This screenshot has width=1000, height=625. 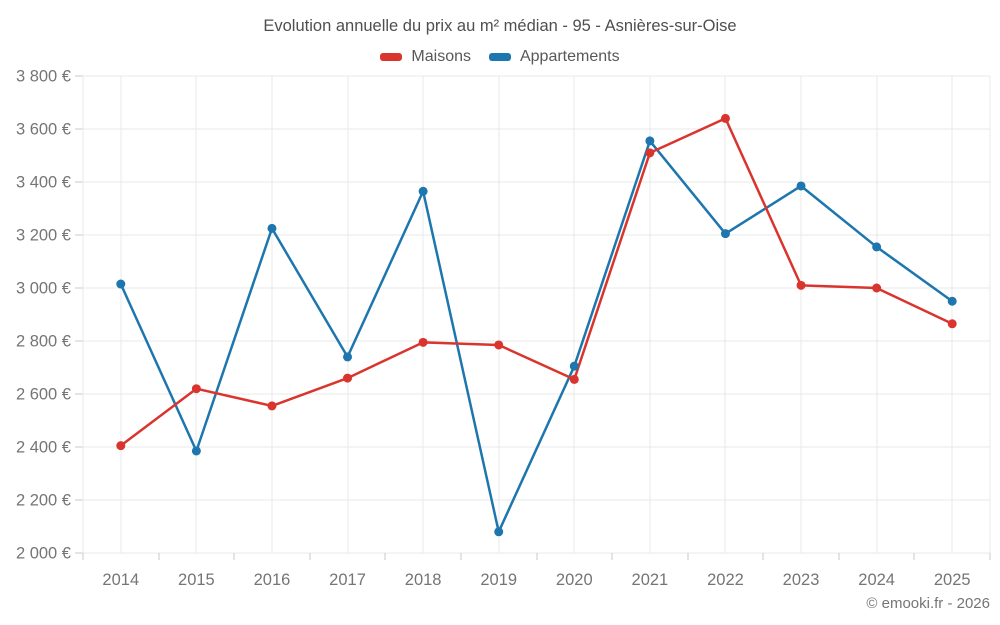 What do you see at coordinates (650, 580) in the screenshot?
I see `x-axis-label: 2021` at bounding box center [650, 580].